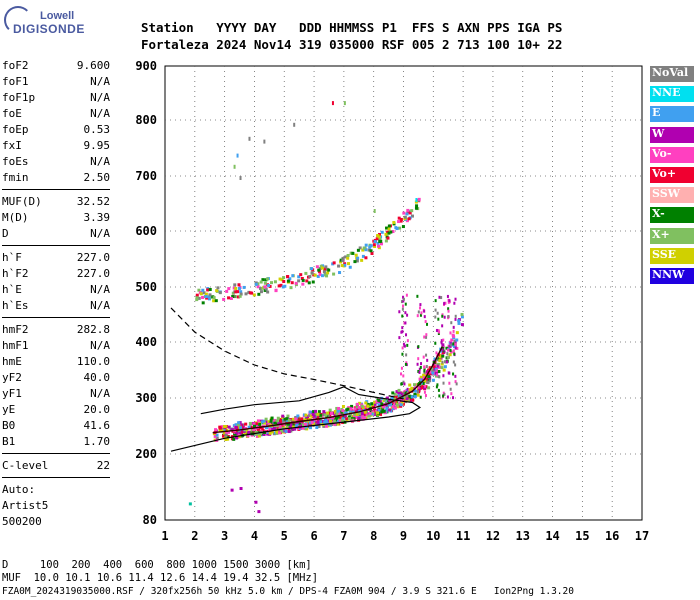 This screenshot has height=600, width=700. Describe the element at coordinates (19, 489) in the screenshot. I see `autoscaling-note: Auto:` at that location.